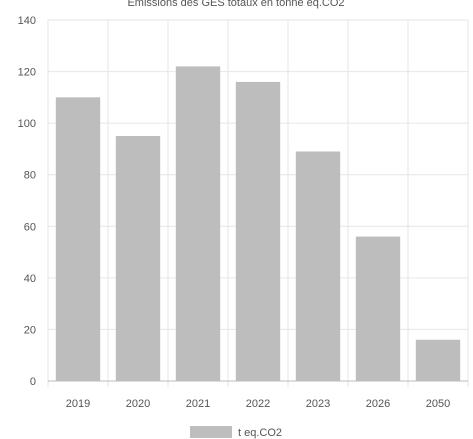  Describe the element at coordinates (30, 227) in the screenshot. I see `y-tick-label: 60` at that location.